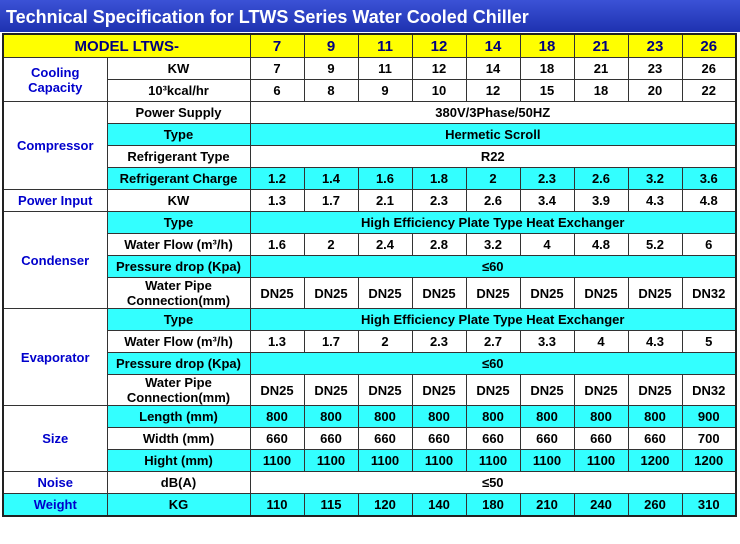 Image resolution: width=740 pixels, height=544 pixels. What do you see at coordinates (55, 482) in the screenshot?
I see `group-label: Noise` at bounding box center [55, 482].